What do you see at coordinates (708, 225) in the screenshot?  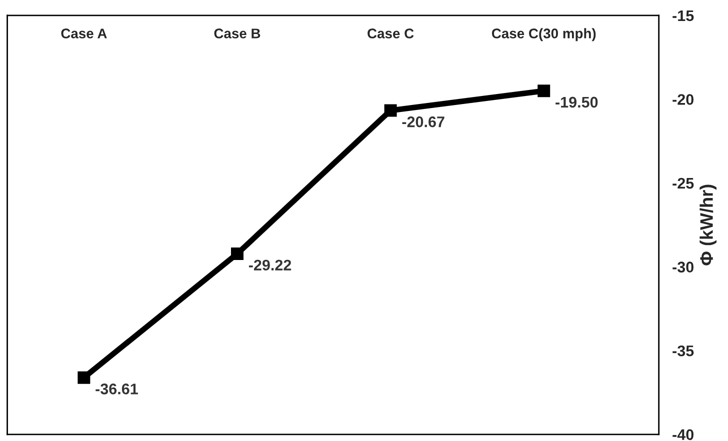 I see `y-axis-title: Φ (kW/hr)` at bounding box center [708, 225].